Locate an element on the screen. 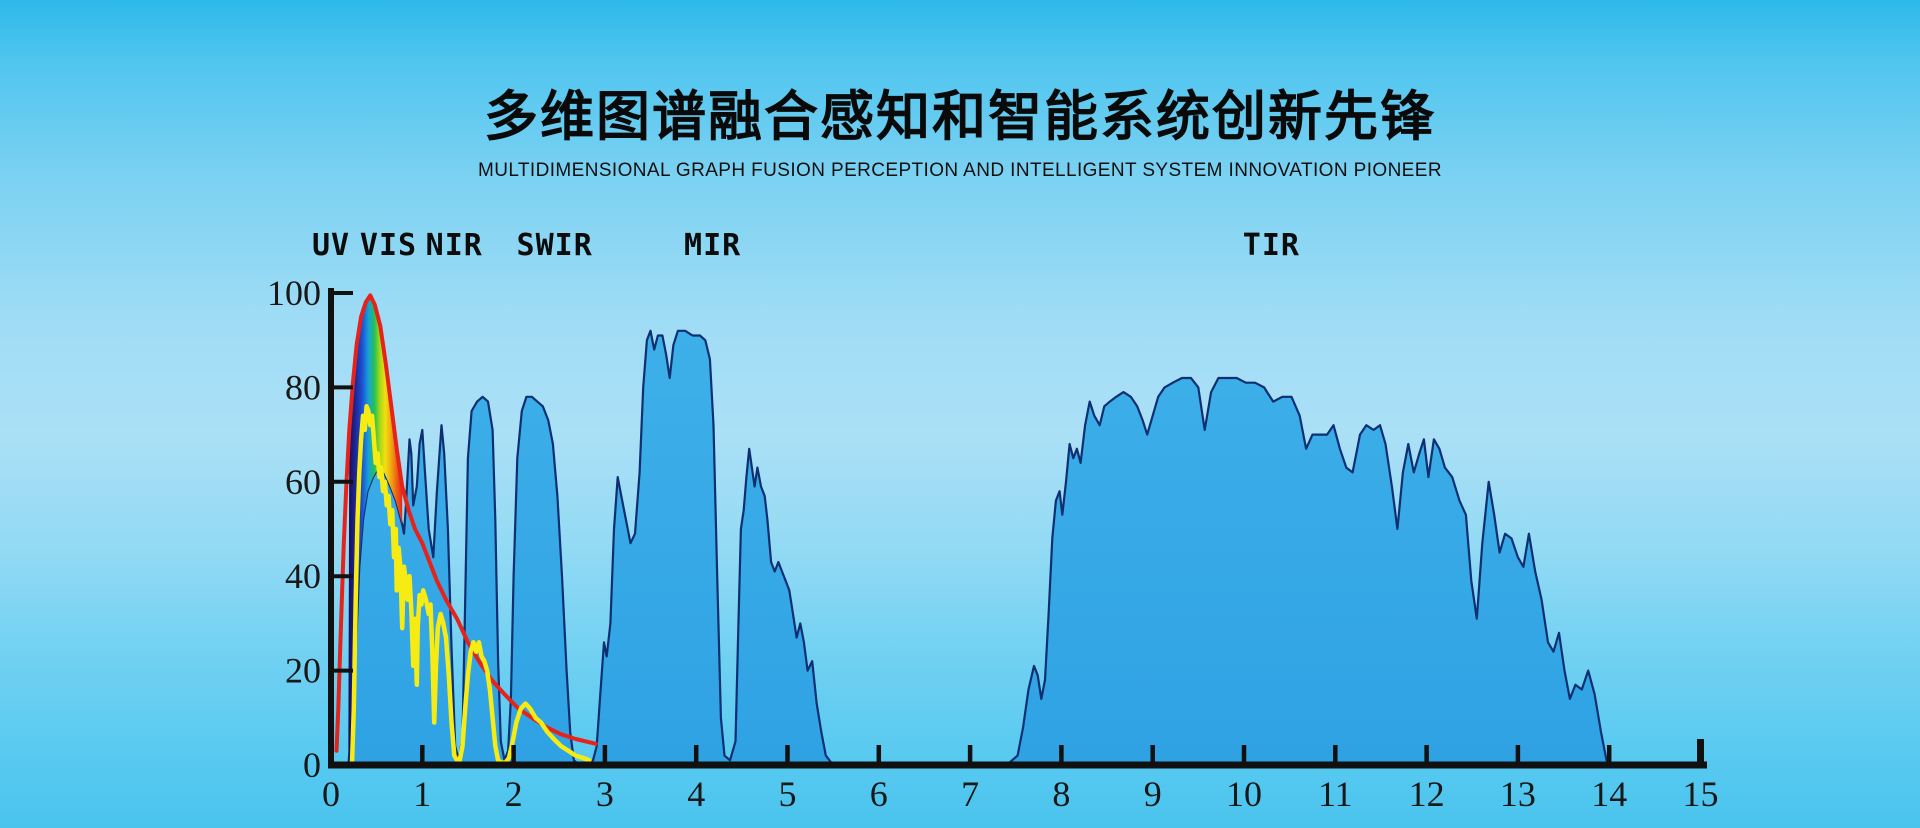  band-label-swir: SWIR is located at coordinates (554, 245).